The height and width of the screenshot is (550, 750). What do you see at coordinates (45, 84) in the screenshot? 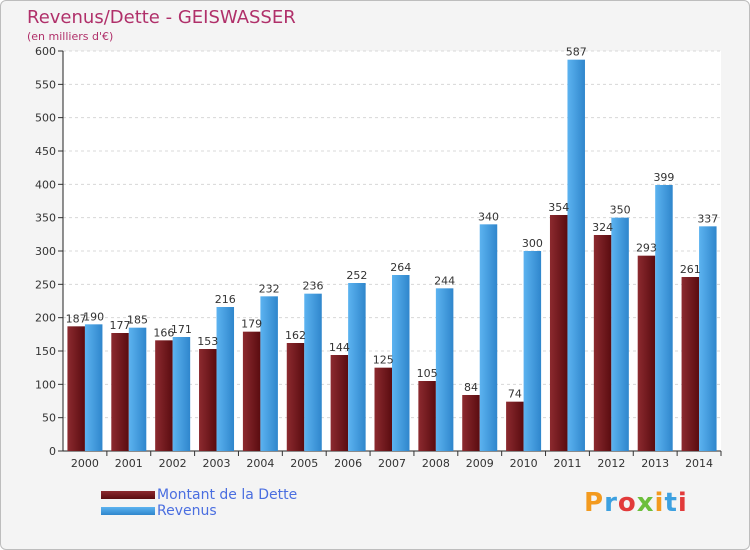
I see `y-tick-label: 550` at bounding box center [45, 84].